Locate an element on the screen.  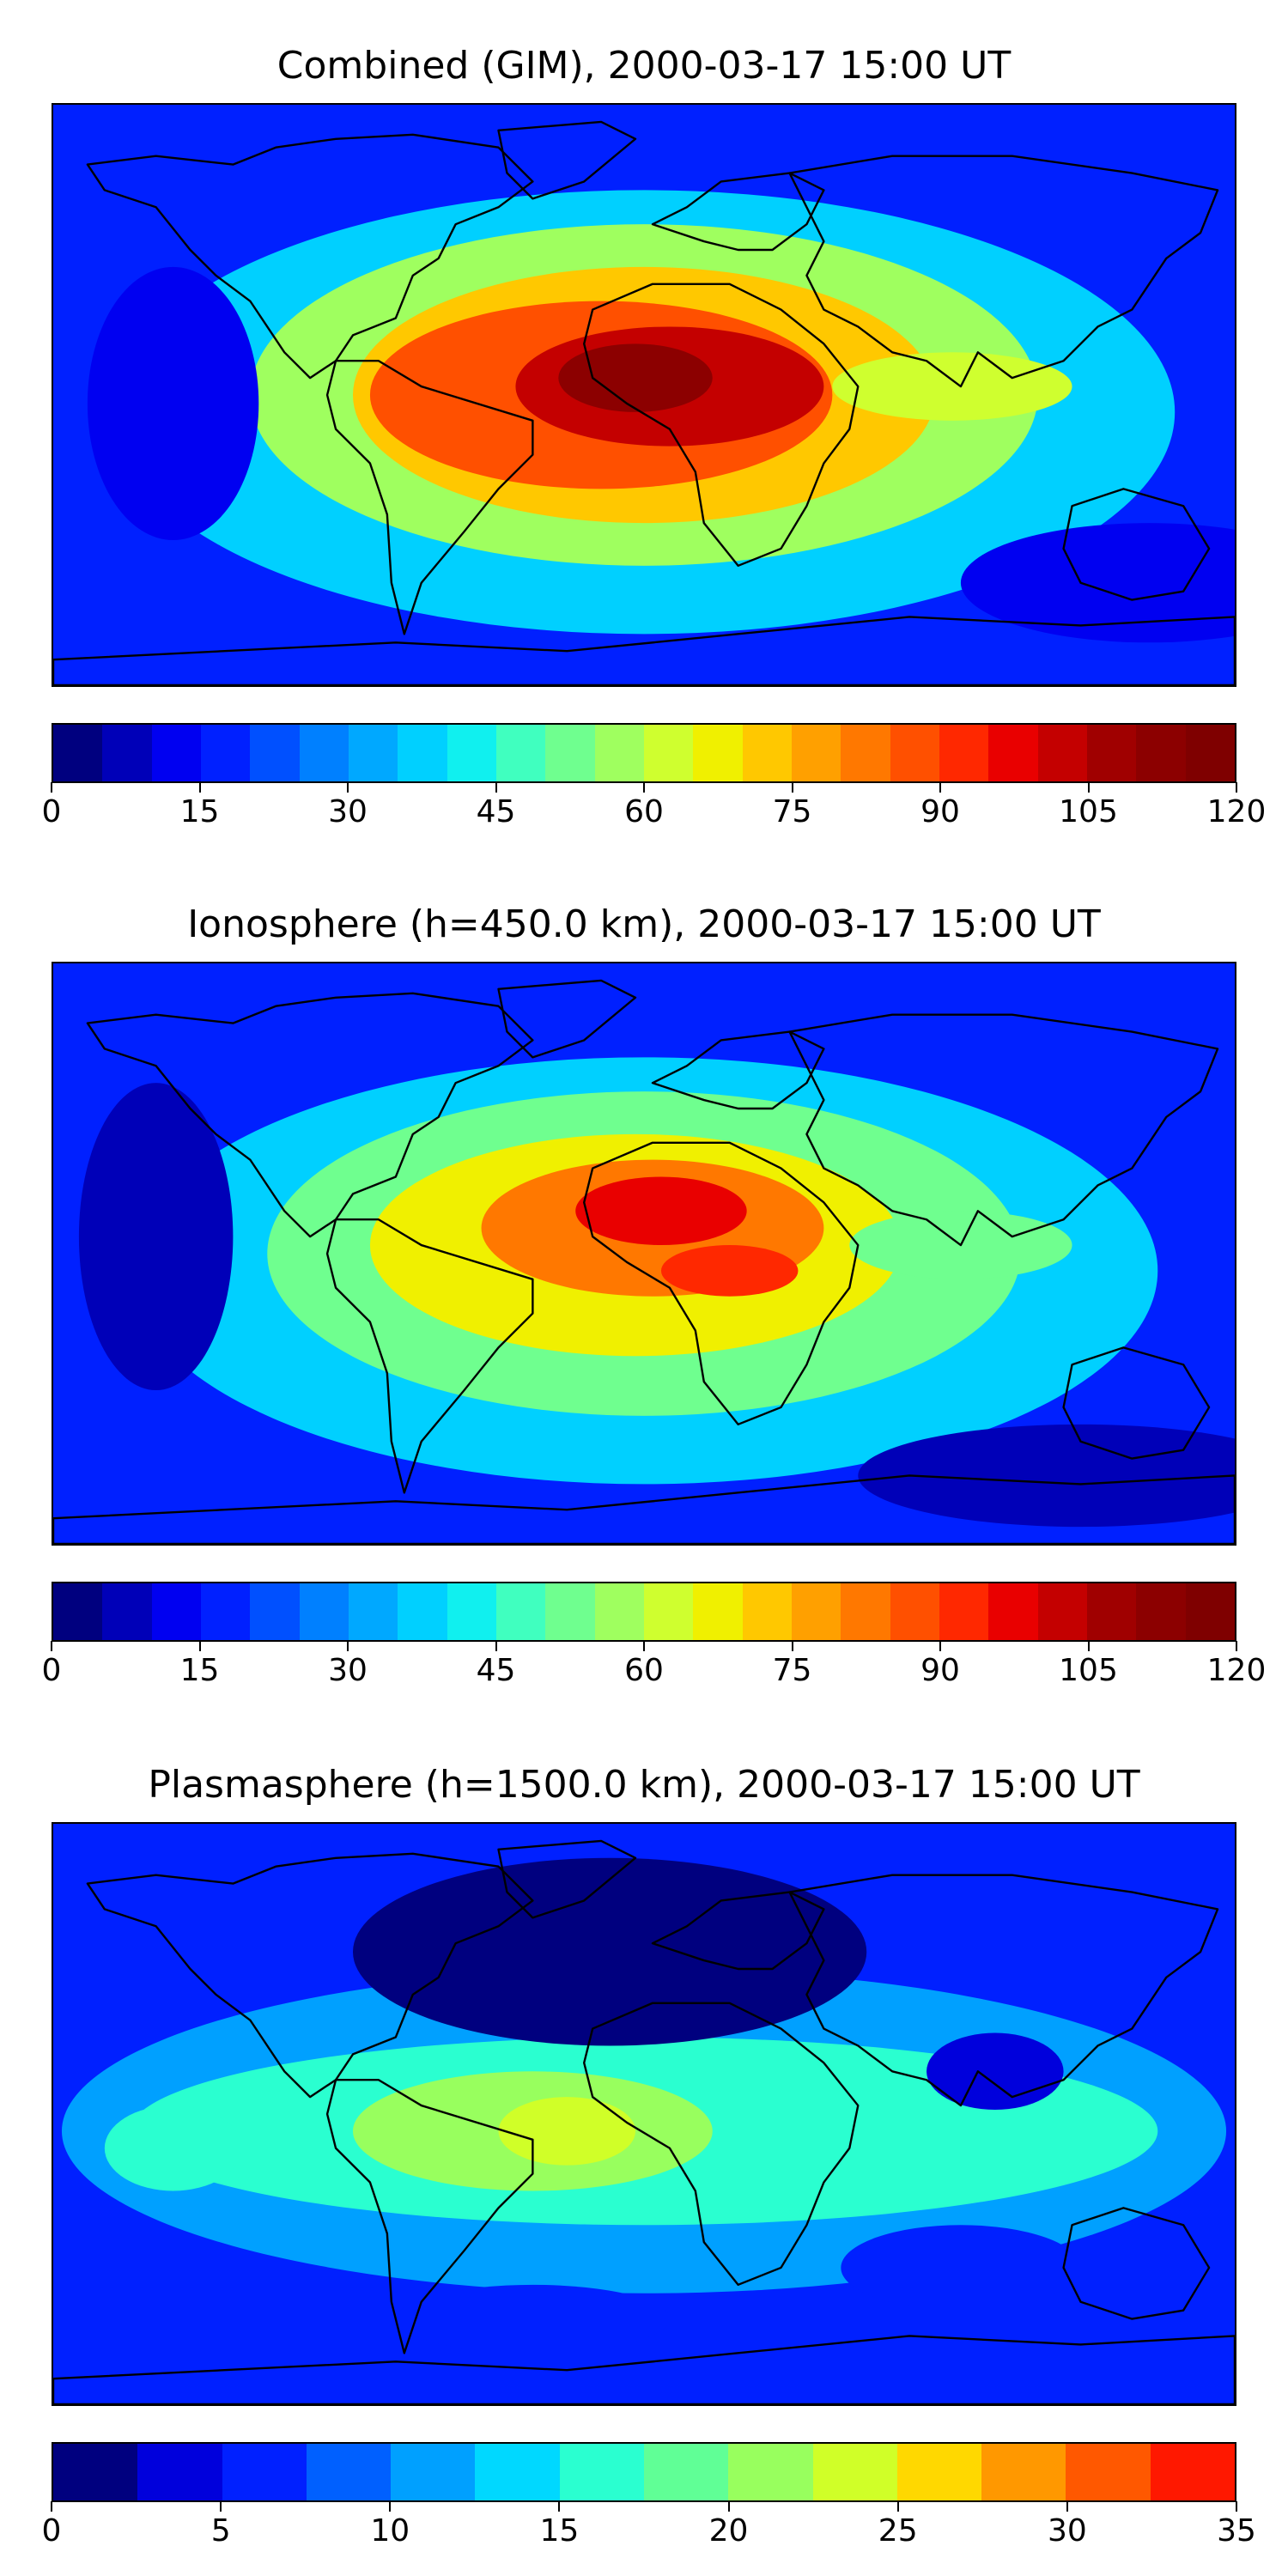
colorbar-tick-label: 20 is located at coordinates (728, 2531).